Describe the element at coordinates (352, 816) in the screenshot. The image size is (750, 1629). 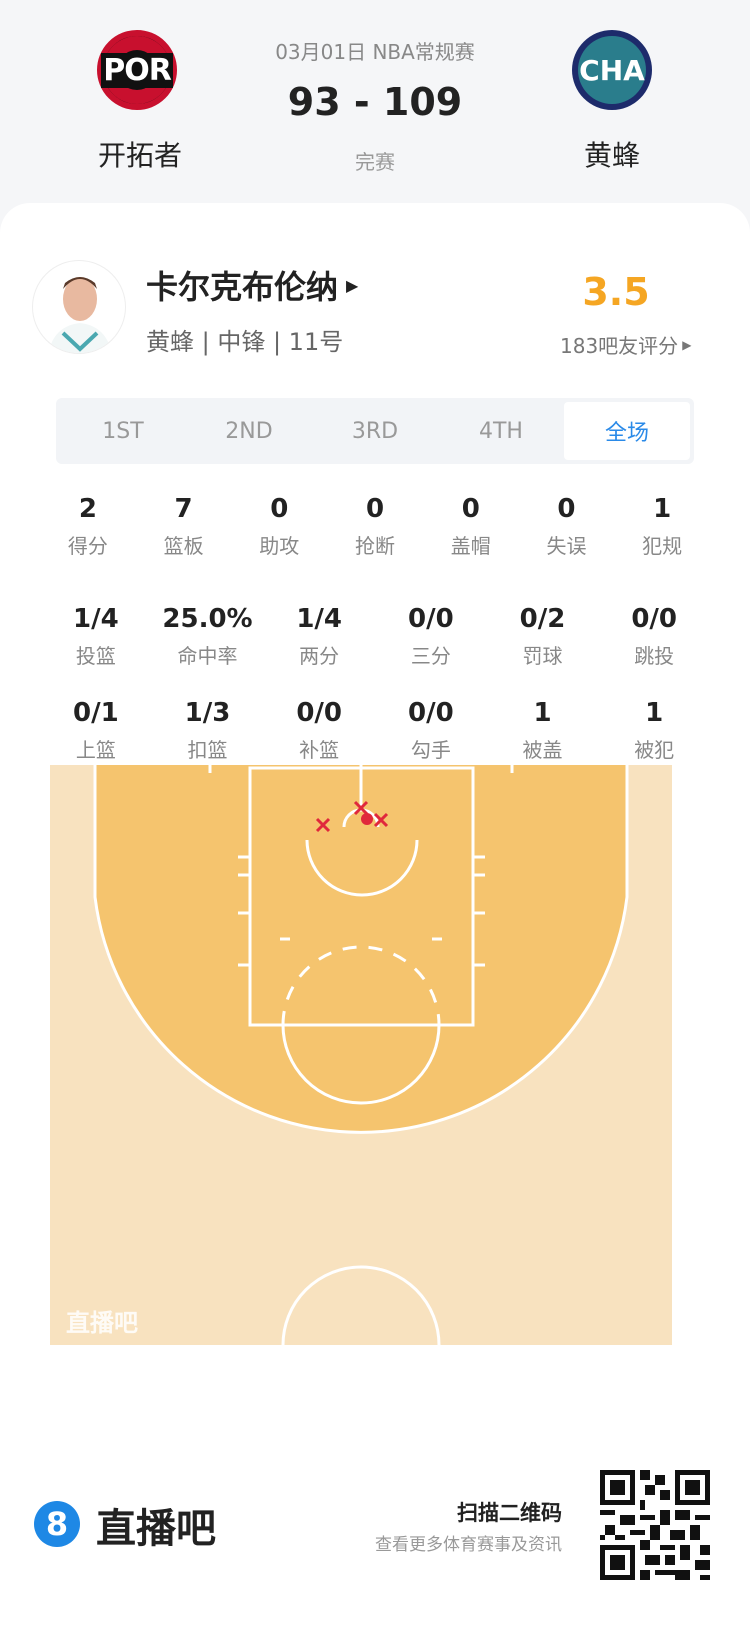
I see `missed-shot-markers` at that location.